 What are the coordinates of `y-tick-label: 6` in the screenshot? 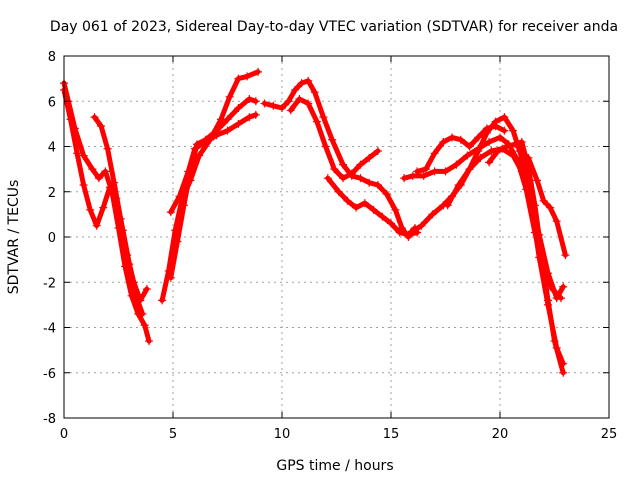 It's located at (52, 102).